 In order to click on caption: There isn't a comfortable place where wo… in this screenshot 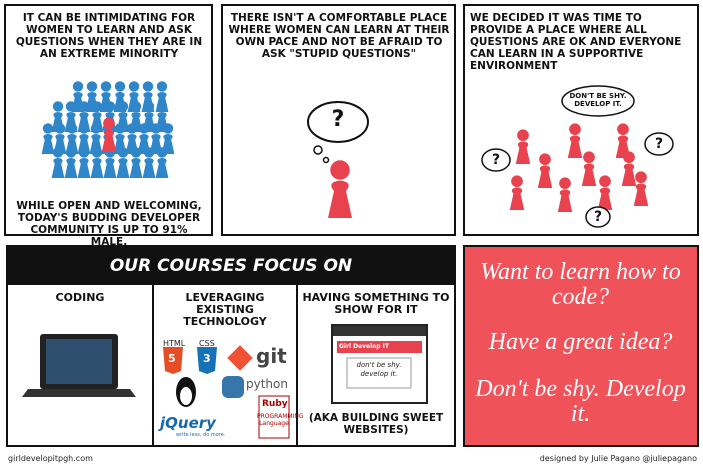, I will do `click(339, 36)`.